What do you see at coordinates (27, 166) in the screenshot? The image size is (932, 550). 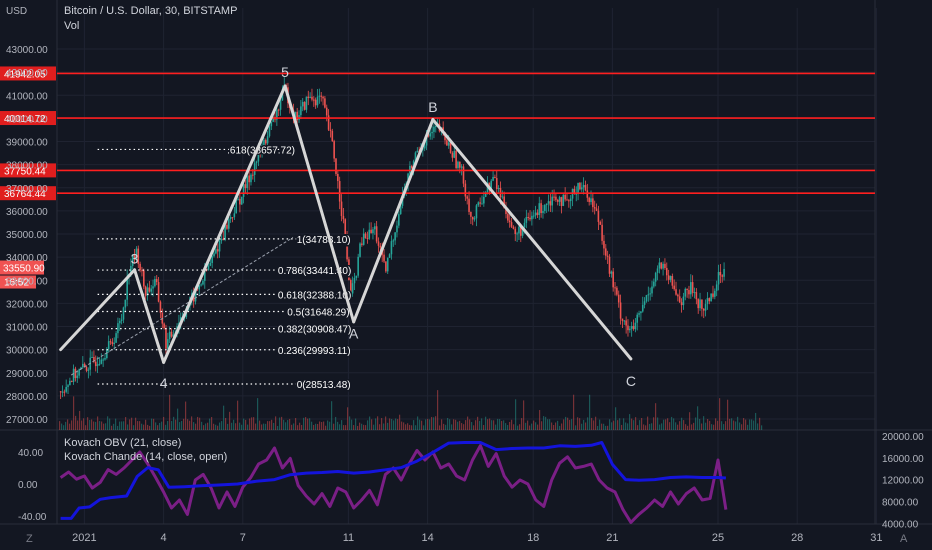 I see `price-tick-label: 38000.00` at bounding box center [27, 166].